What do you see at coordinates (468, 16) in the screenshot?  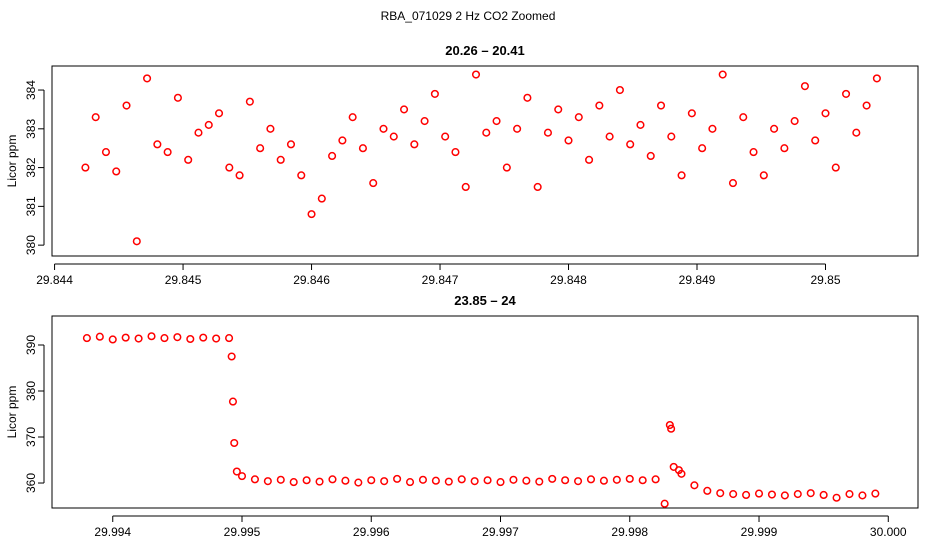 I see `page-title: RBA_071029 2 Hz CO2 Zoomed` at bounding box center [468, 16].